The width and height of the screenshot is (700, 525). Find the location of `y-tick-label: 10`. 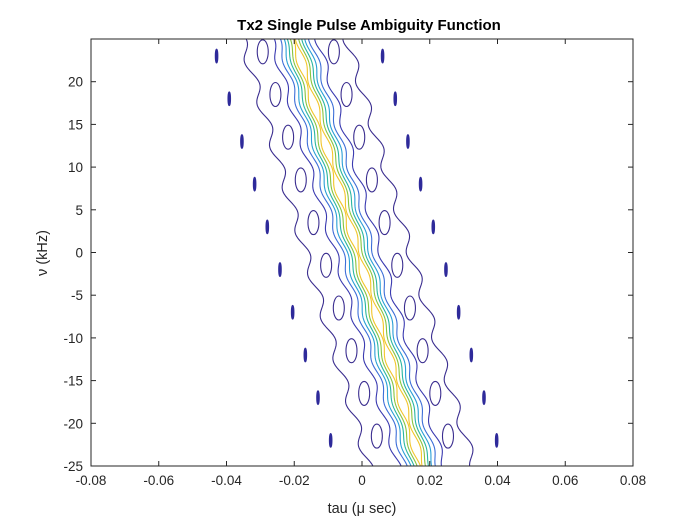

y-tick-label: 10 is located at coordinates (75, 167).